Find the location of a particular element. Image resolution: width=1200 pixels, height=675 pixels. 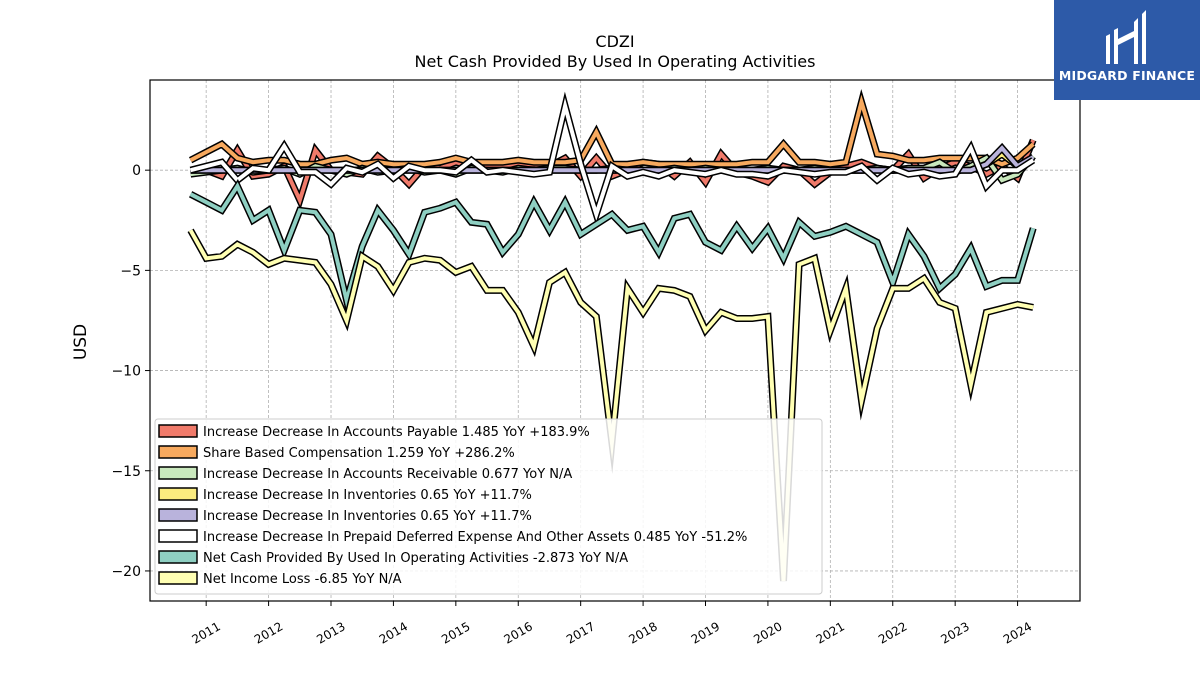

y-tick-label: 0 is located at coordinates (136, 171).